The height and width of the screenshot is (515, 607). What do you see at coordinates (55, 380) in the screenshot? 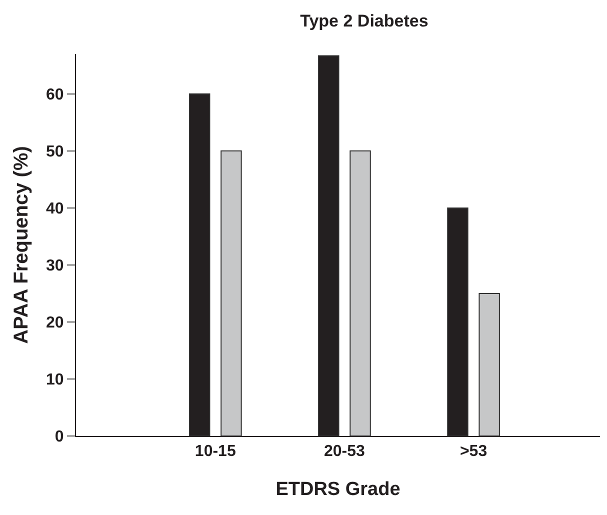
I see `y-tick-label: 10` at bounding box center [55, 380].